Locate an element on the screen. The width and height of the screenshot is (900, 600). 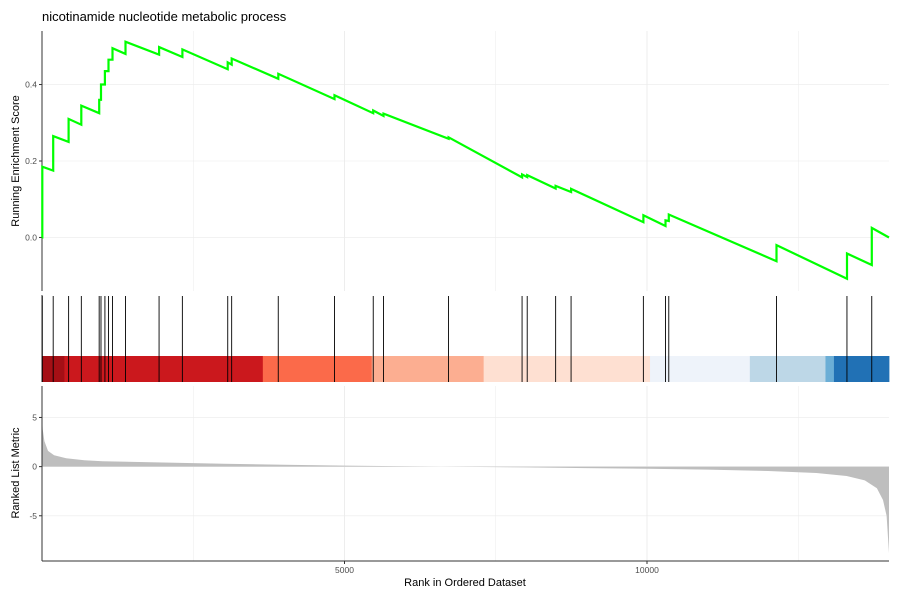
gene-hit-marks is located at coordinates (457, 339).